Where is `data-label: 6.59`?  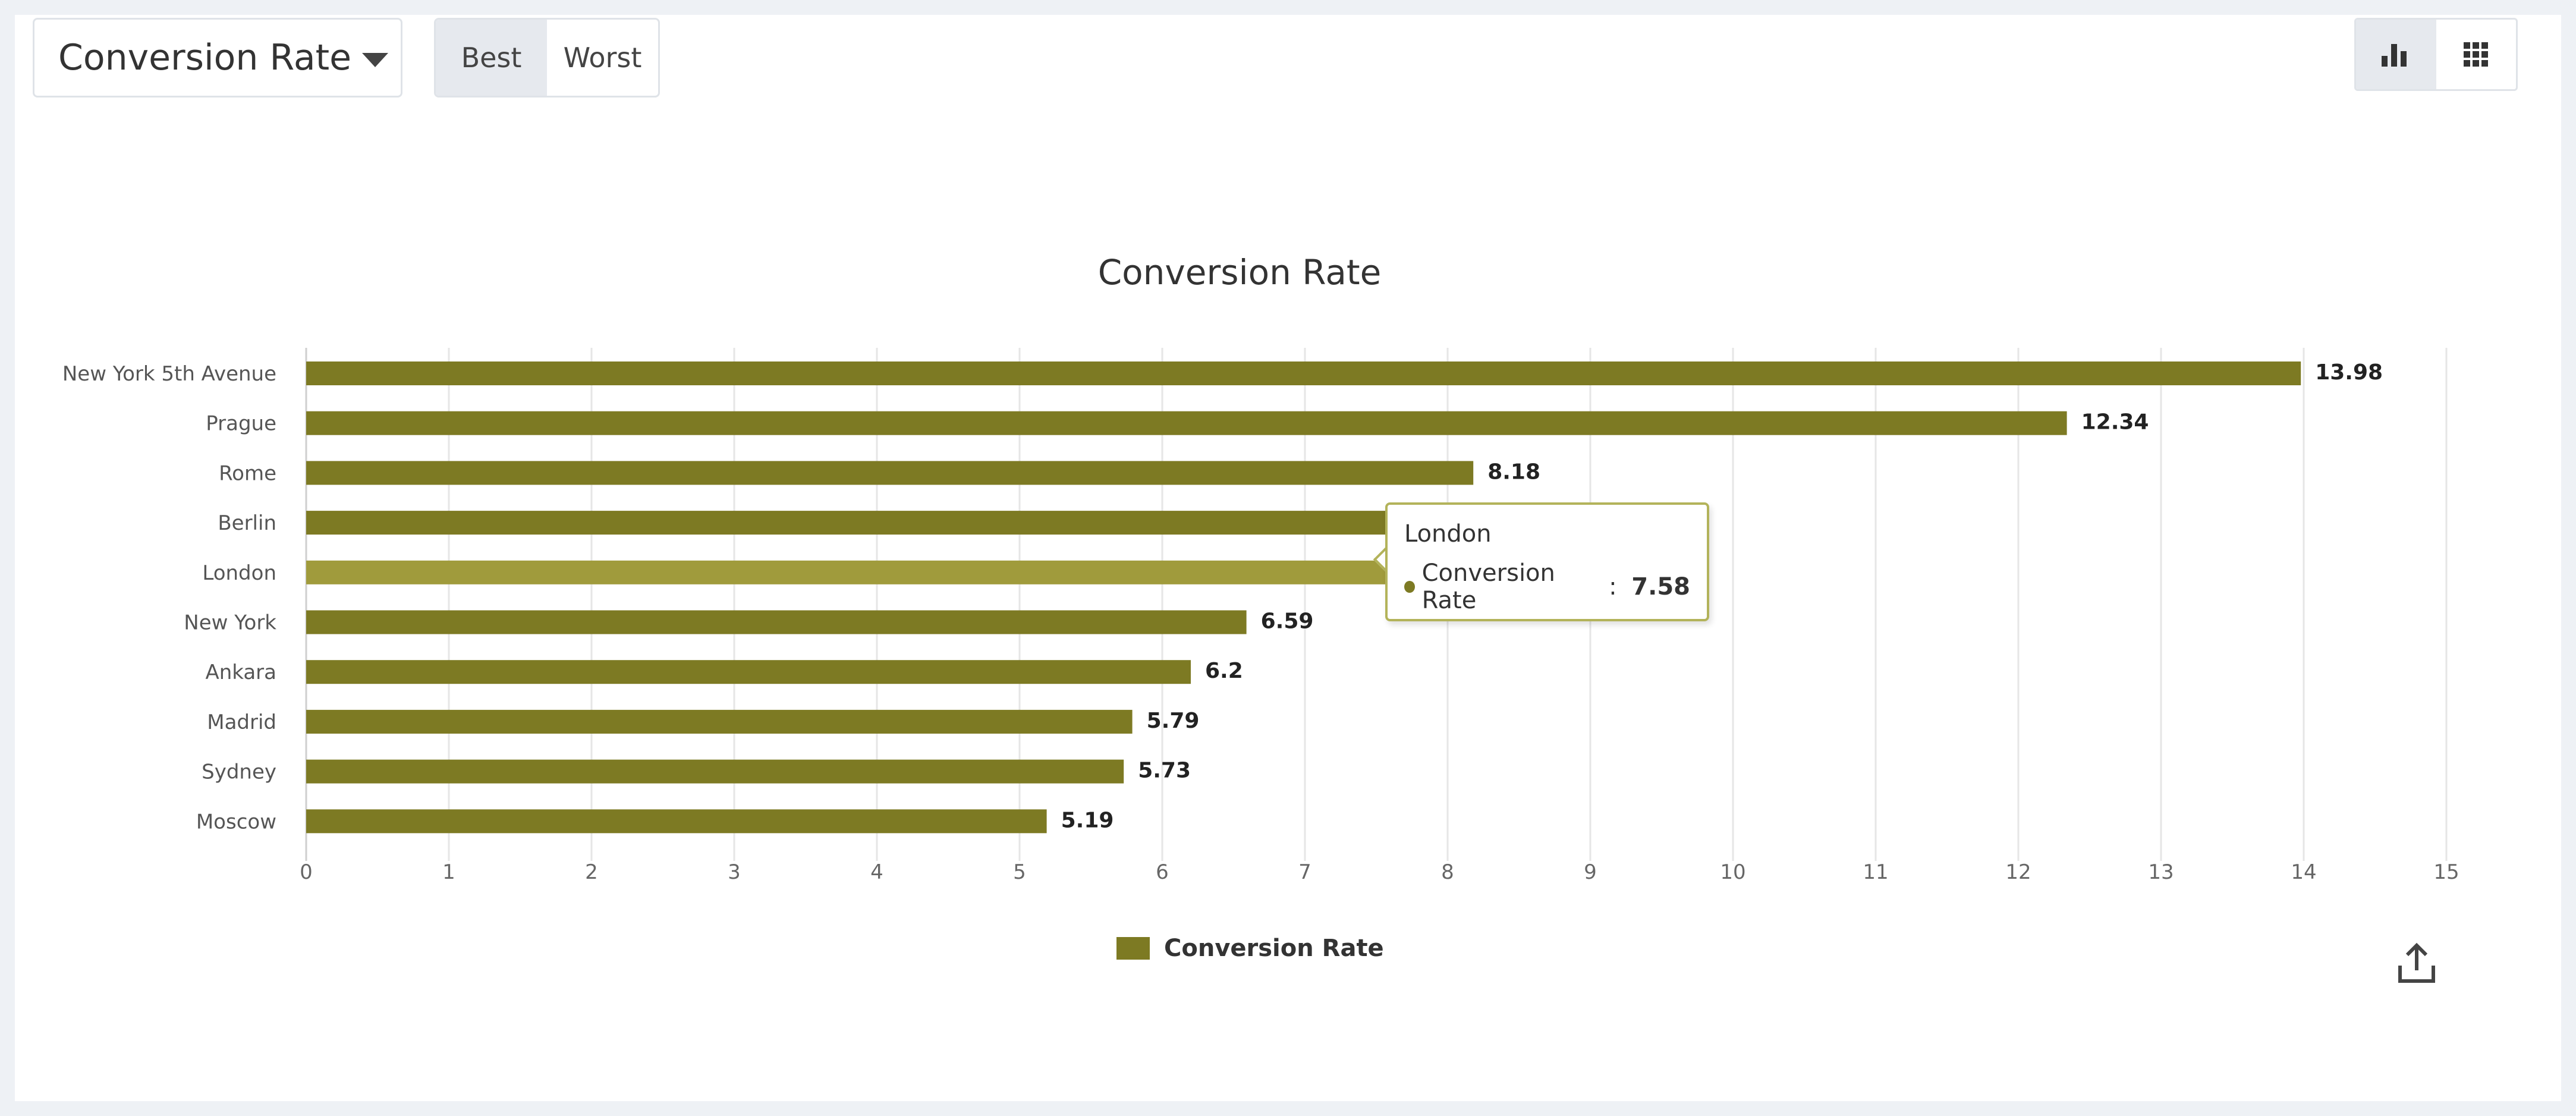 data-label: 6.59 is located at coordinates (1287, 621).